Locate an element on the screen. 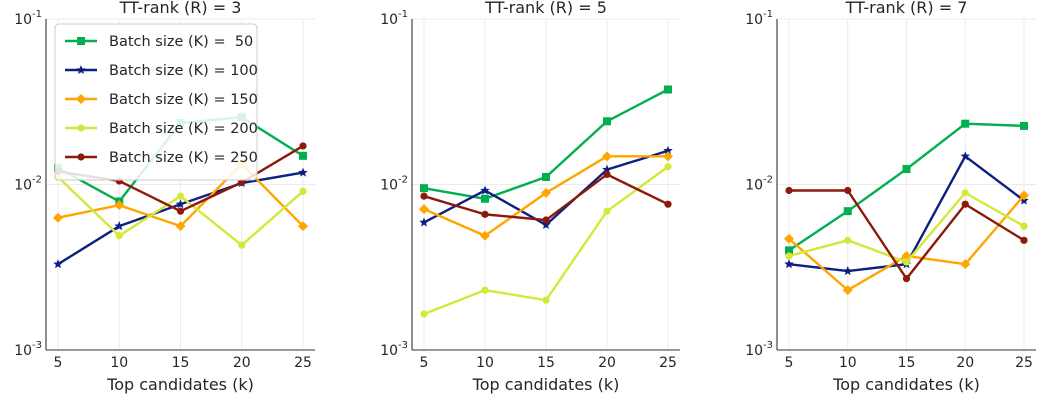  legend-item: Batch size (K) = 250 is located at coordinates (161, 158).